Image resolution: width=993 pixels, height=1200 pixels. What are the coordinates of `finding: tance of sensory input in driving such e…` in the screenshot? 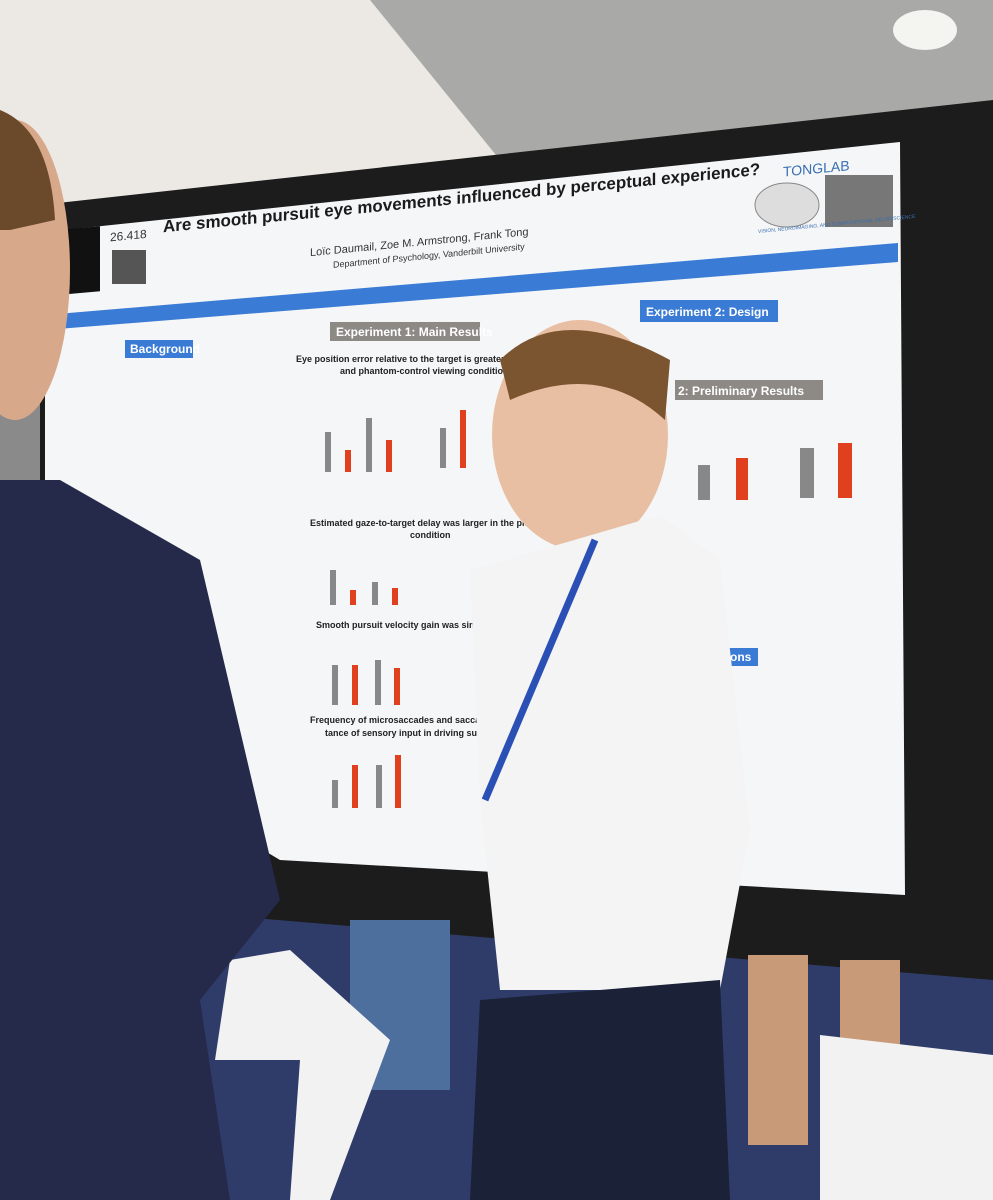 It's located at (432, 733).